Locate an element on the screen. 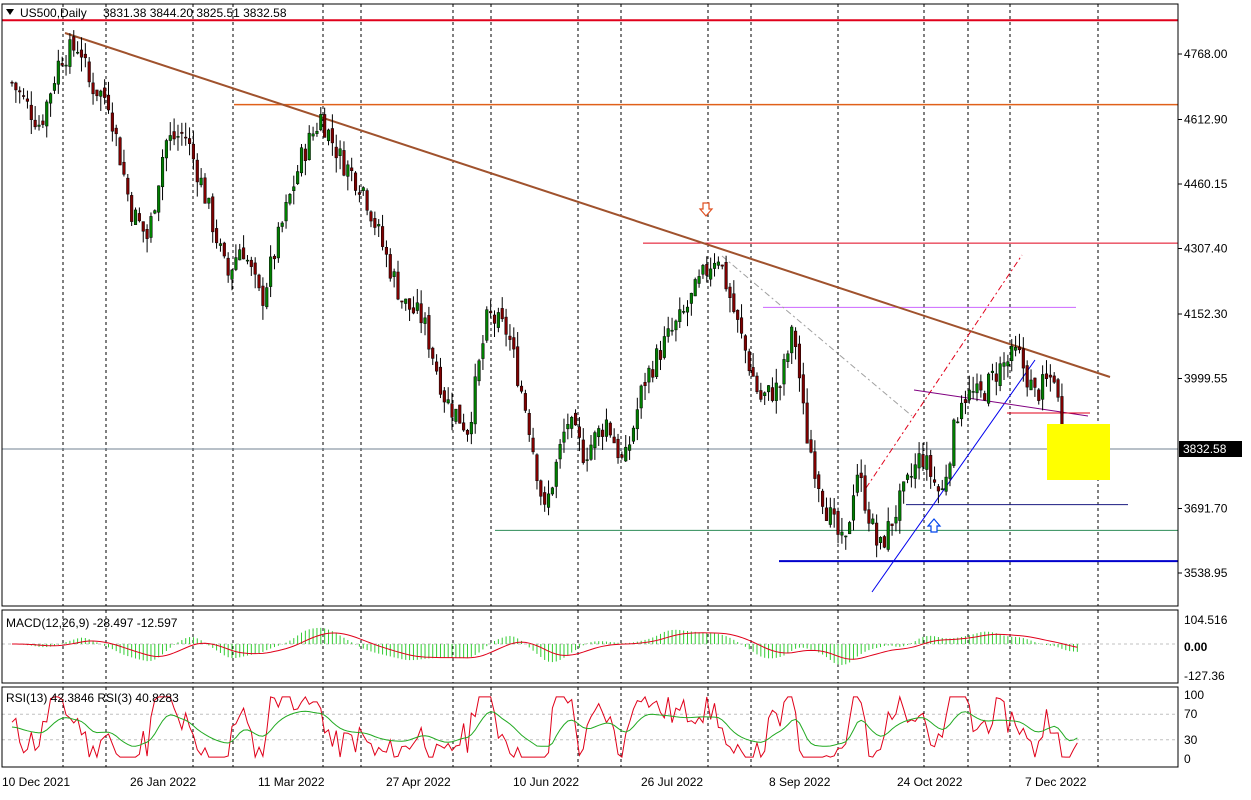  date-tick-label: 10 Dec 2021 is located at coordinates (36, 782).